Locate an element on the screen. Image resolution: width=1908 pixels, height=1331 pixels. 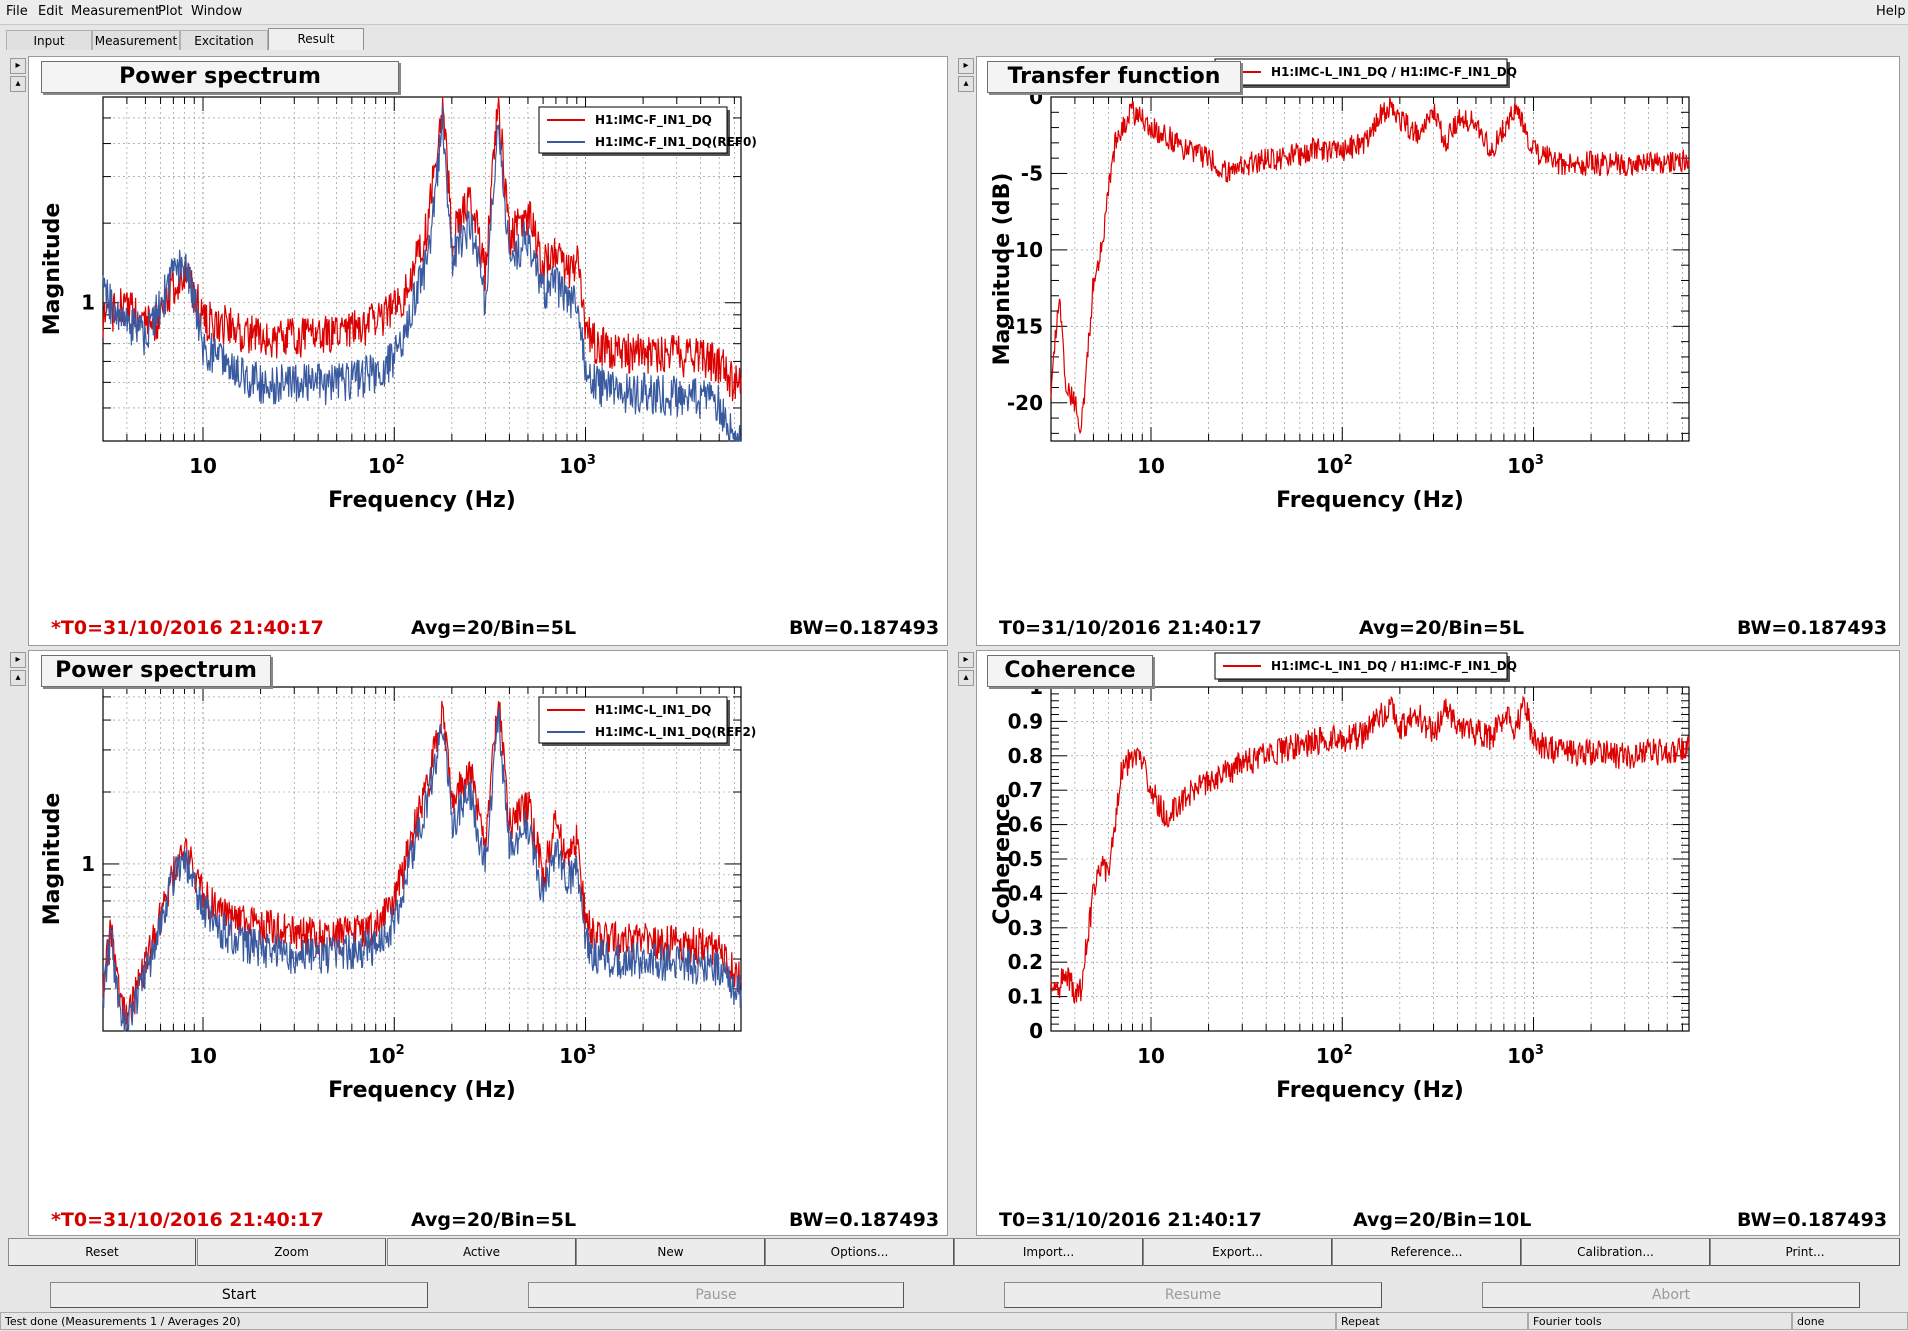
menu-file: File is located at coordinates (17, 11).